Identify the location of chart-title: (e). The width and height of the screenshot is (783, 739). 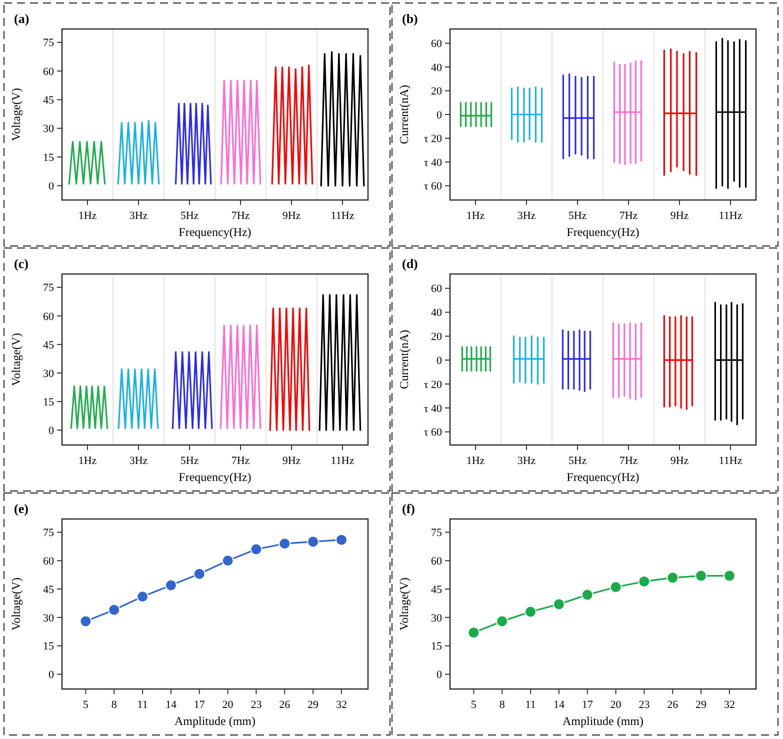
(21, 508).